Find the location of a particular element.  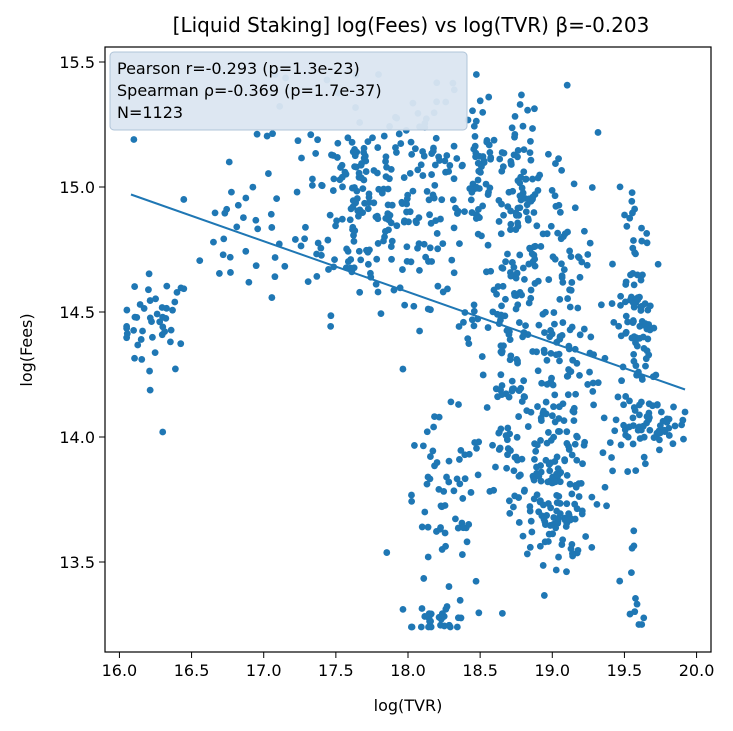

stats-spearman: Spearman ρ=-0.369 (p=1.7e-37) is located at coordinates (249, 90).